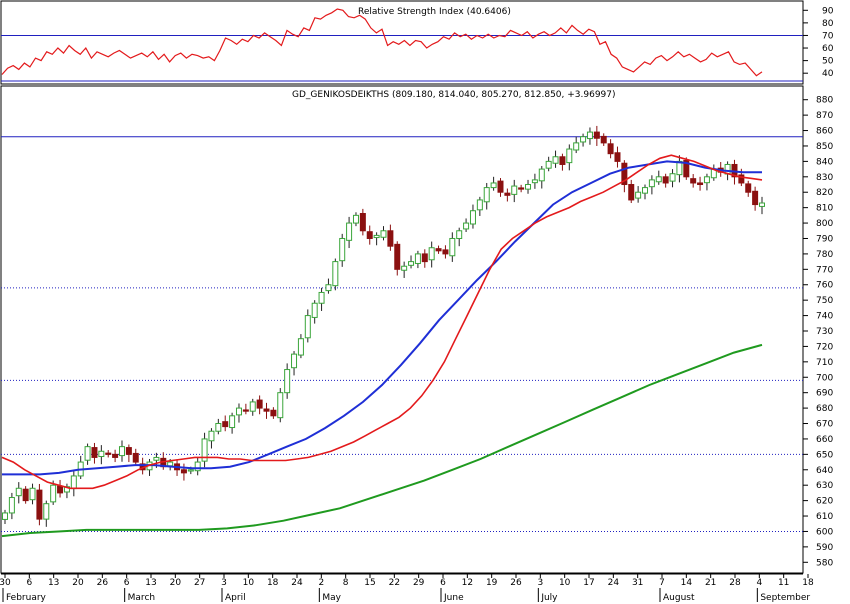  Describe the element at coordinates (828, 62) in the screenshot. I see `rsi-y-tick-label: 50` at that location.